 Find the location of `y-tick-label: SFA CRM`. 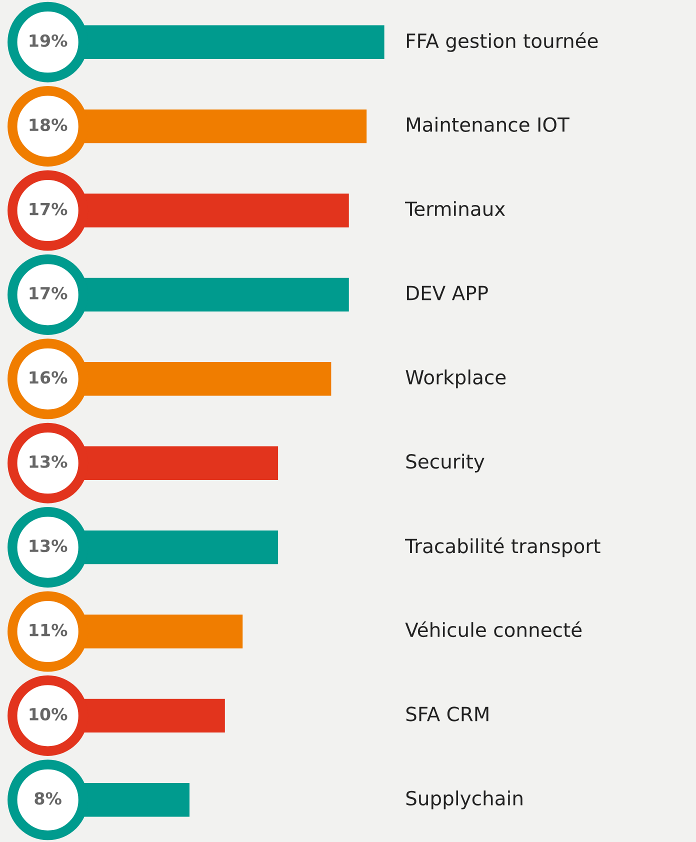

y-tick-label: SFA CRM is located at coordinates (447, 714).